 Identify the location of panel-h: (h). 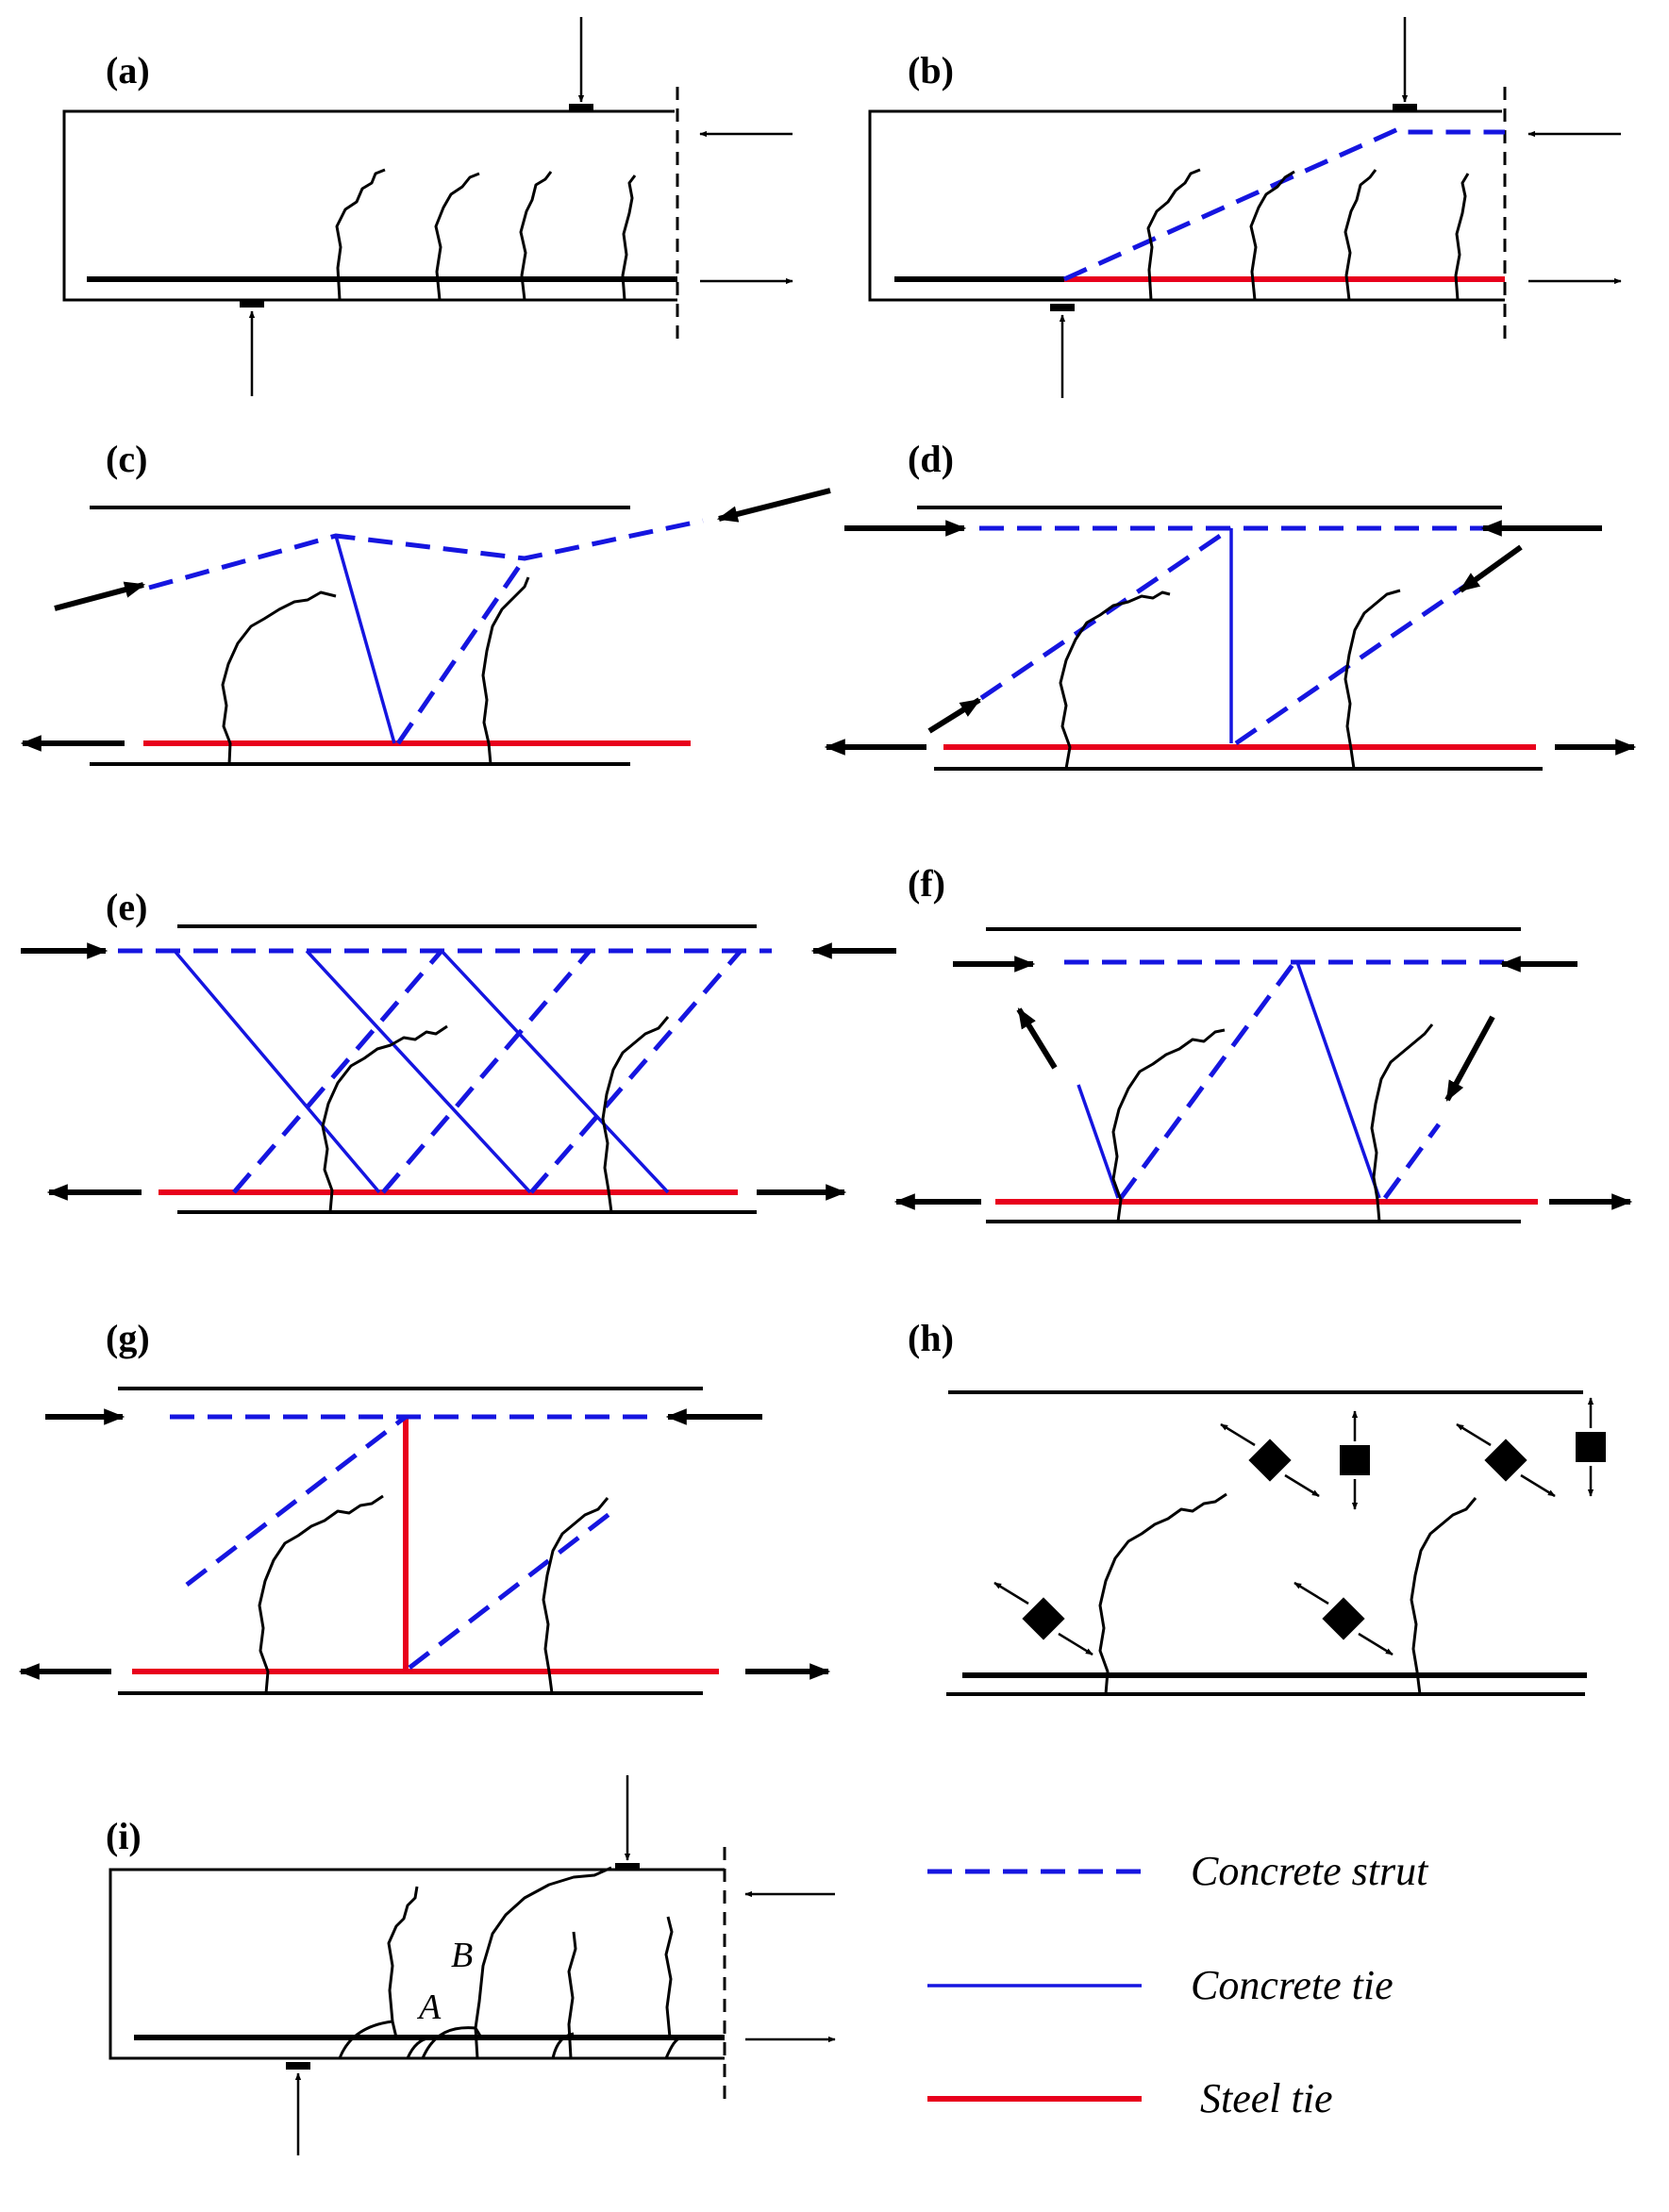
(1257, 1506).